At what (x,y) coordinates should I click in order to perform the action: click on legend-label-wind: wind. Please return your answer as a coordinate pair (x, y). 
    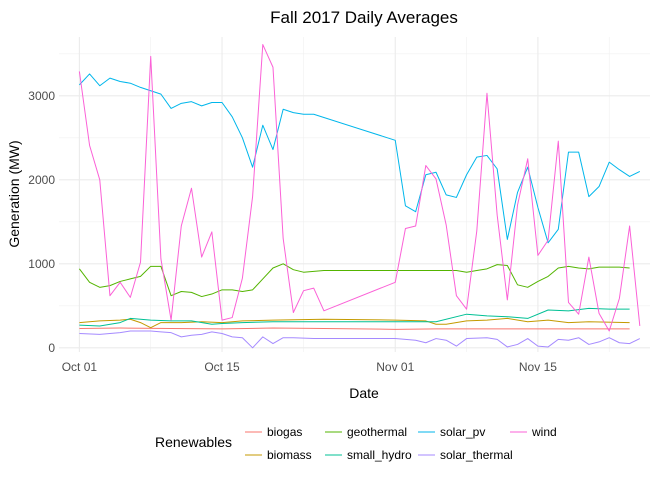
    Looking at the image, I should click on (544, 432).